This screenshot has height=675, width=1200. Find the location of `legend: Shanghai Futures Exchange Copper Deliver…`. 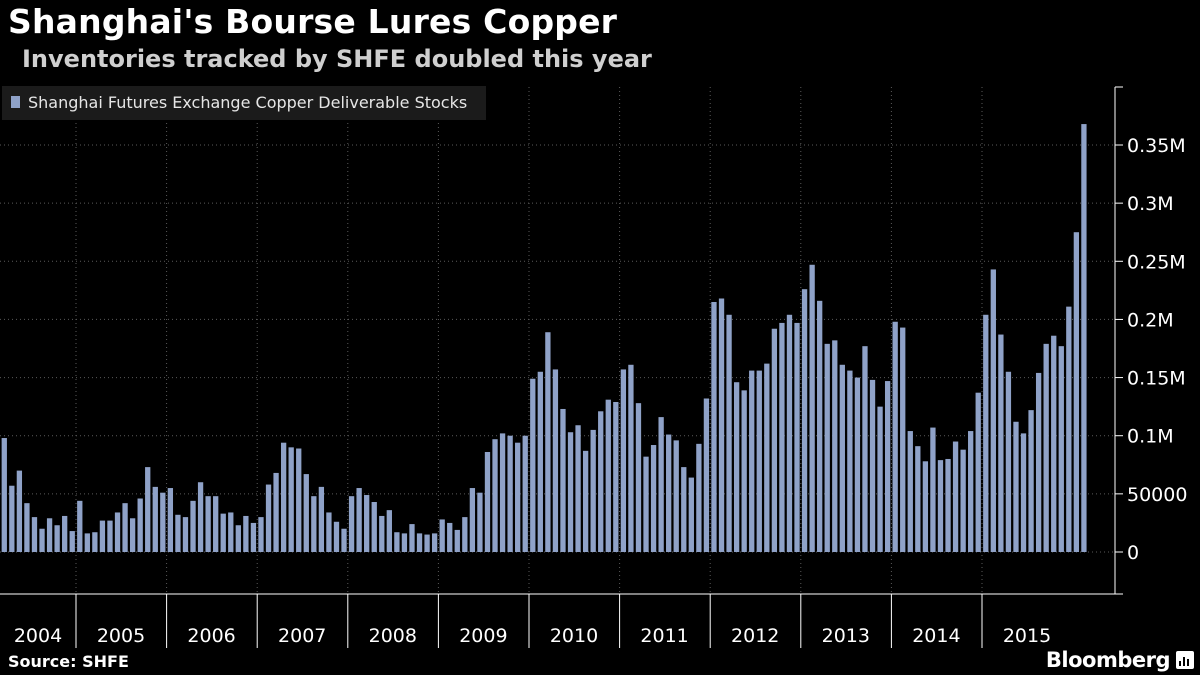

legend: Shanghai Futures Exchange Copper Deliver… is located at coordinates (244, 103).